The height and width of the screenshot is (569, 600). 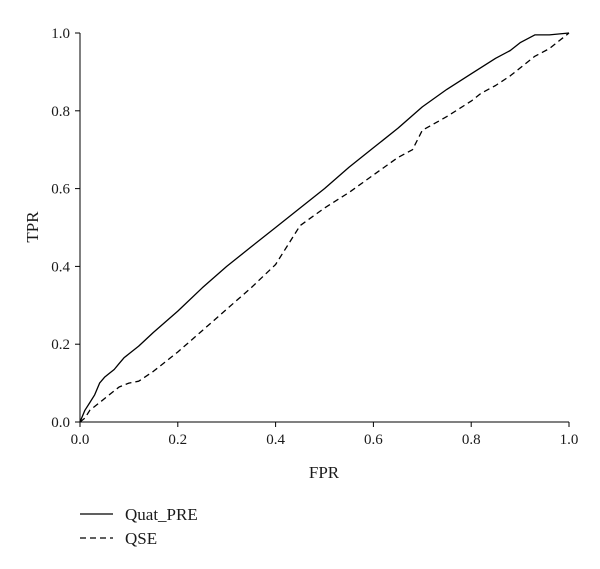 I want to click on y-tick-label: 0.4, so click(x=60, y=267).